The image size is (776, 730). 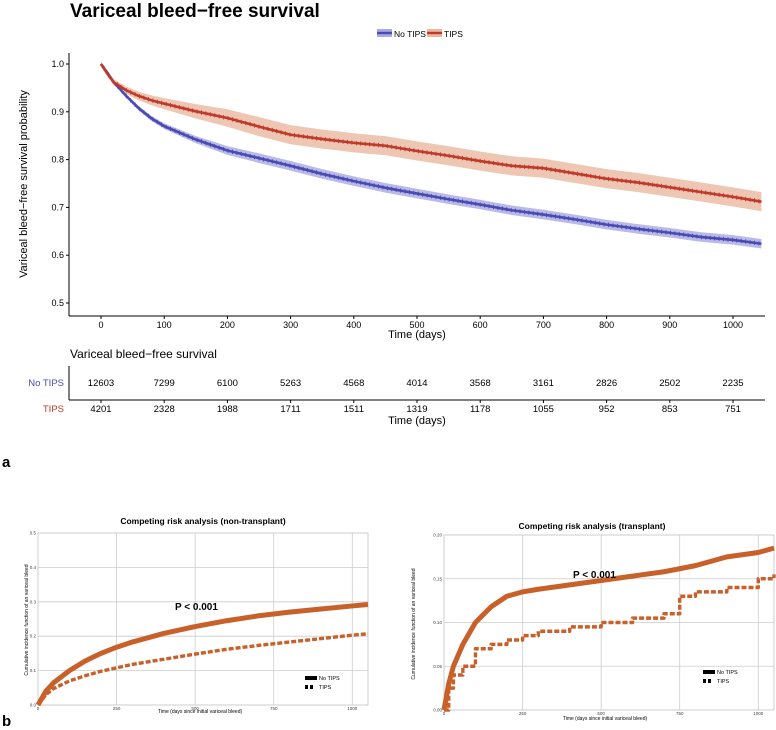 What do you see at coordinates (732, 383) in the screenshot?
I see `risk-table-cell: 2235` at bounding box center [732, 383].